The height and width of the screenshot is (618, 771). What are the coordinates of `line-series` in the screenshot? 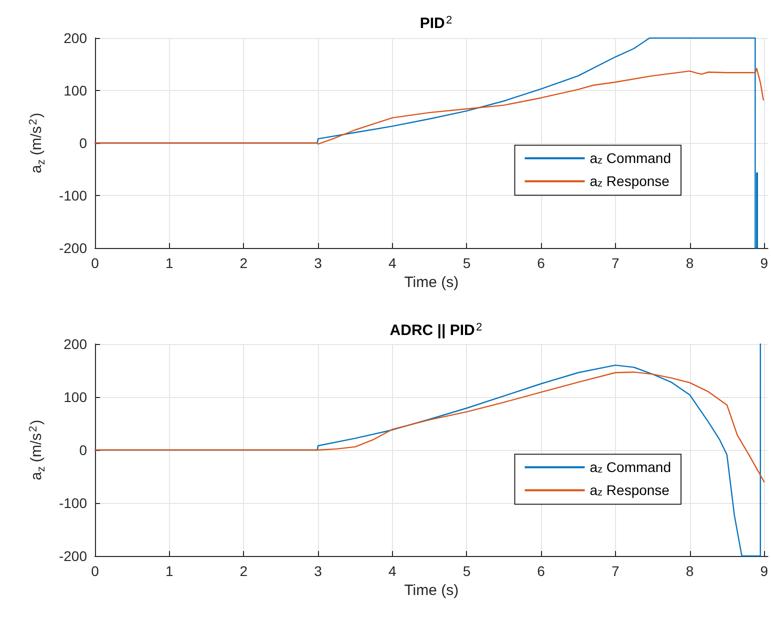 It's located at (429, 106).